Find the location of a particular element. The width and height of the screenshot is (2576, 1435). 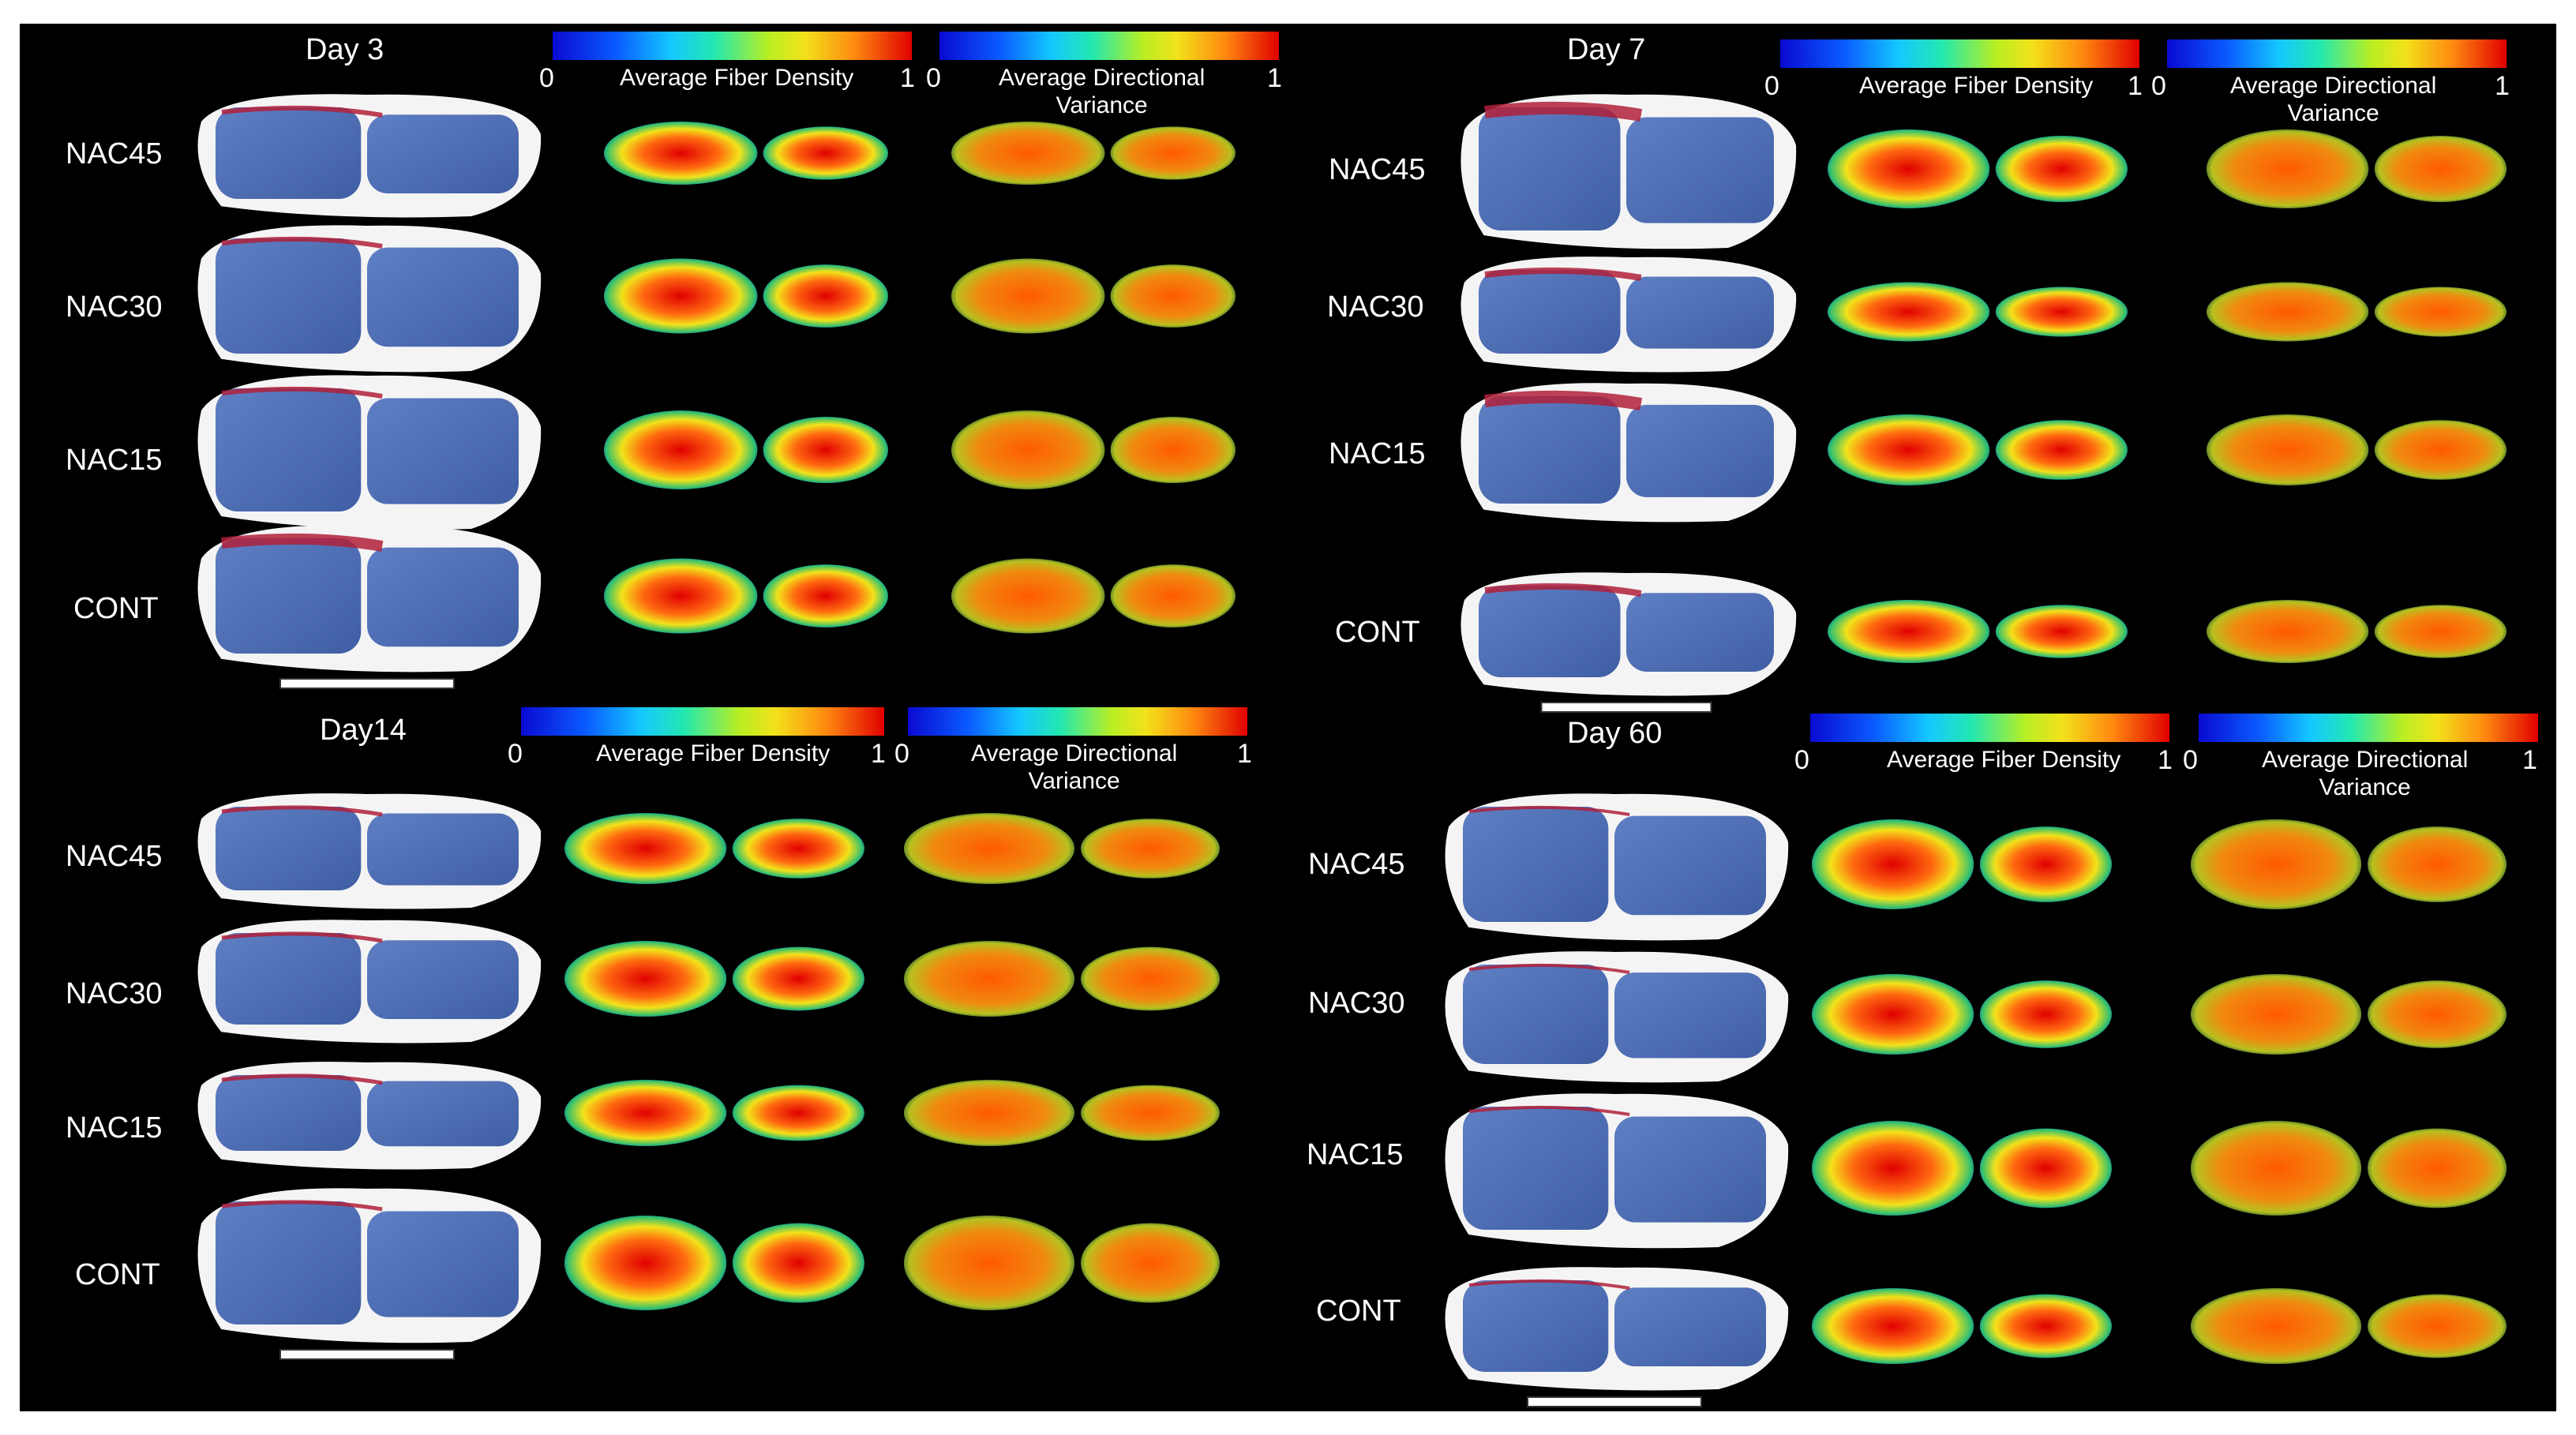

panel-title-day14: Day14 is located at coordinates (363, 730).